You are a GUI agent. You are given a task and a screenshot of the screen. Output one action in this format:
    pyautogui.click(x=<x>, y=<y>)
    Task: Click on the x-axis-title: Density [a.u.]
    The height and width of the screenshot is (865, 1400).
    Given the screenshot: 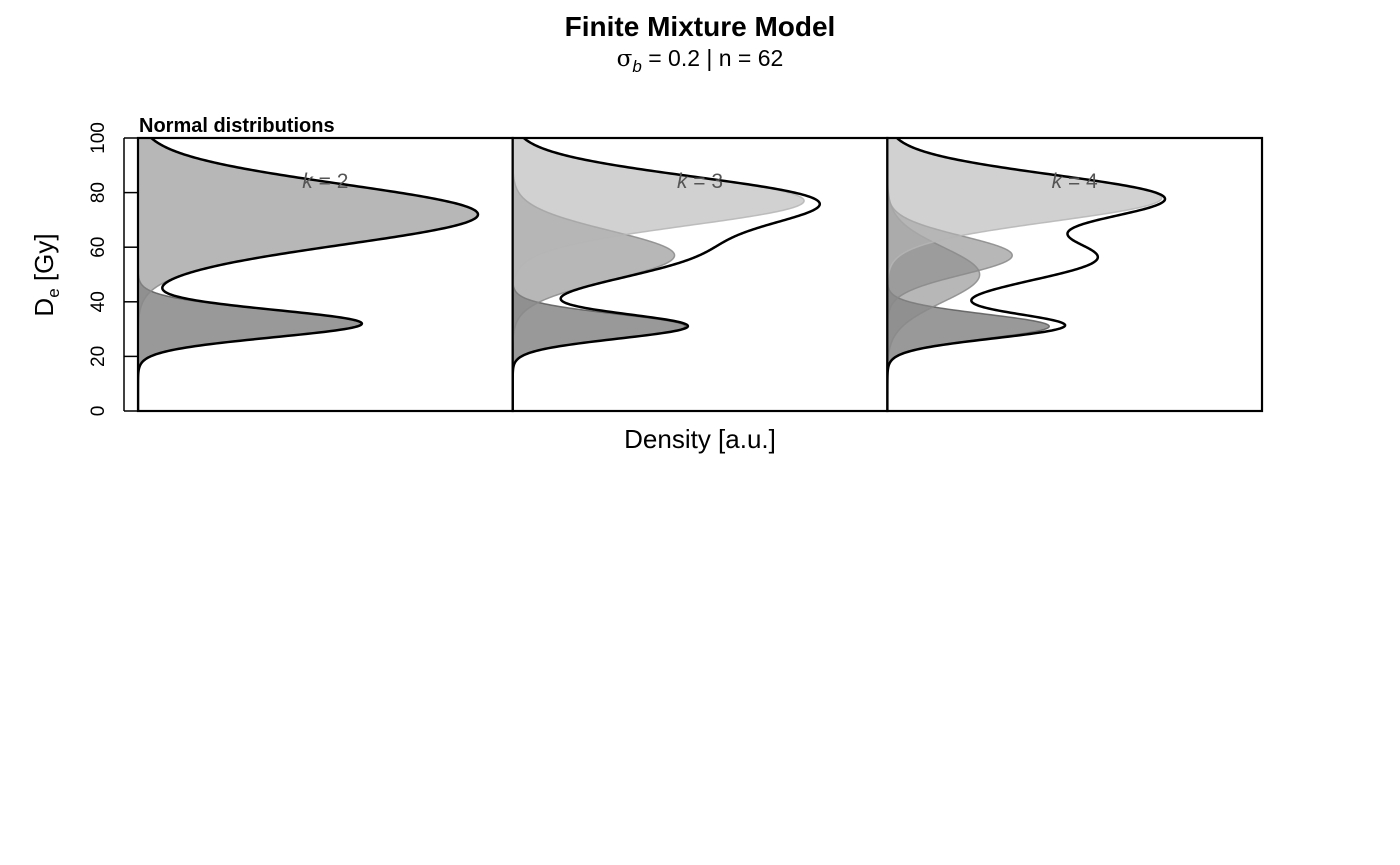 What is the action you would take?
    pyautogui.click(x=700, y=439)
    